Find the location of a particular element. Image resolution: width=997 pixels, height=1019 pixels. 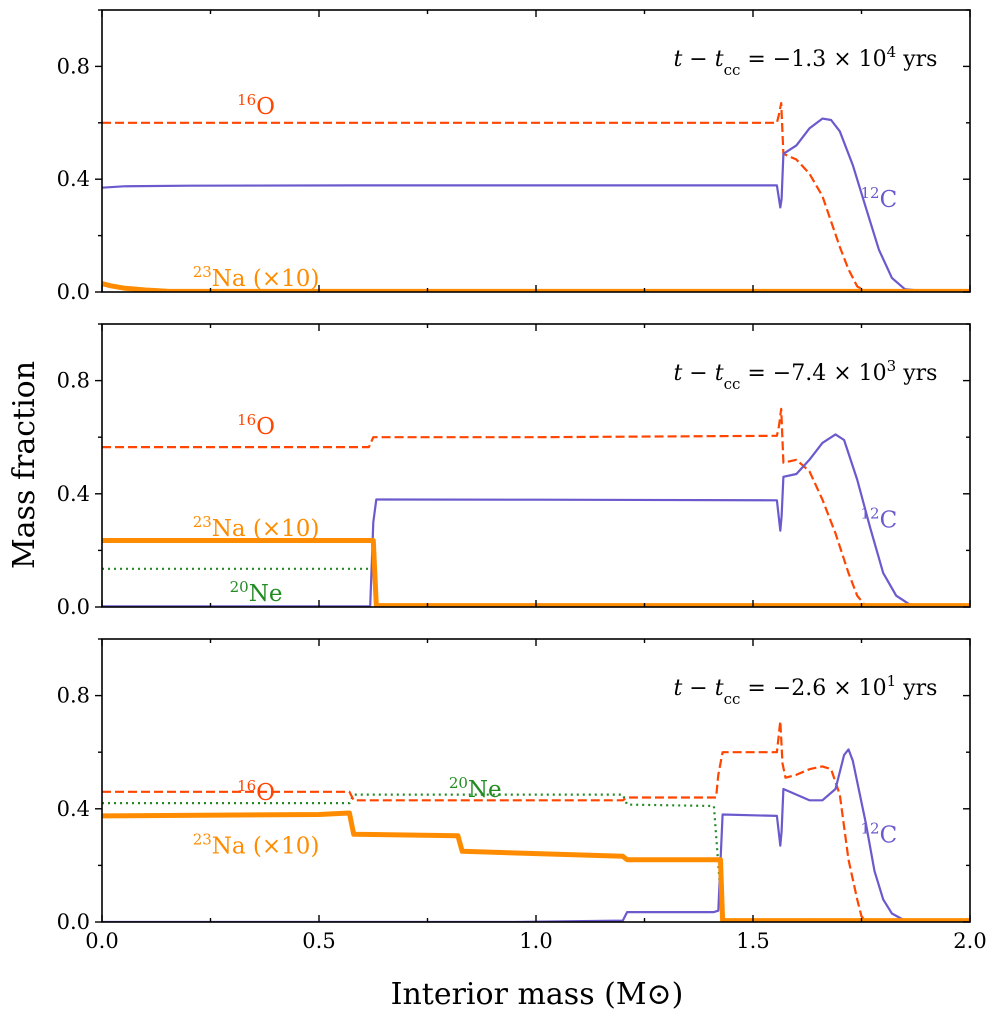

x-axis-label: Interior mass (M⊙) is located at coordinates (537, 994).